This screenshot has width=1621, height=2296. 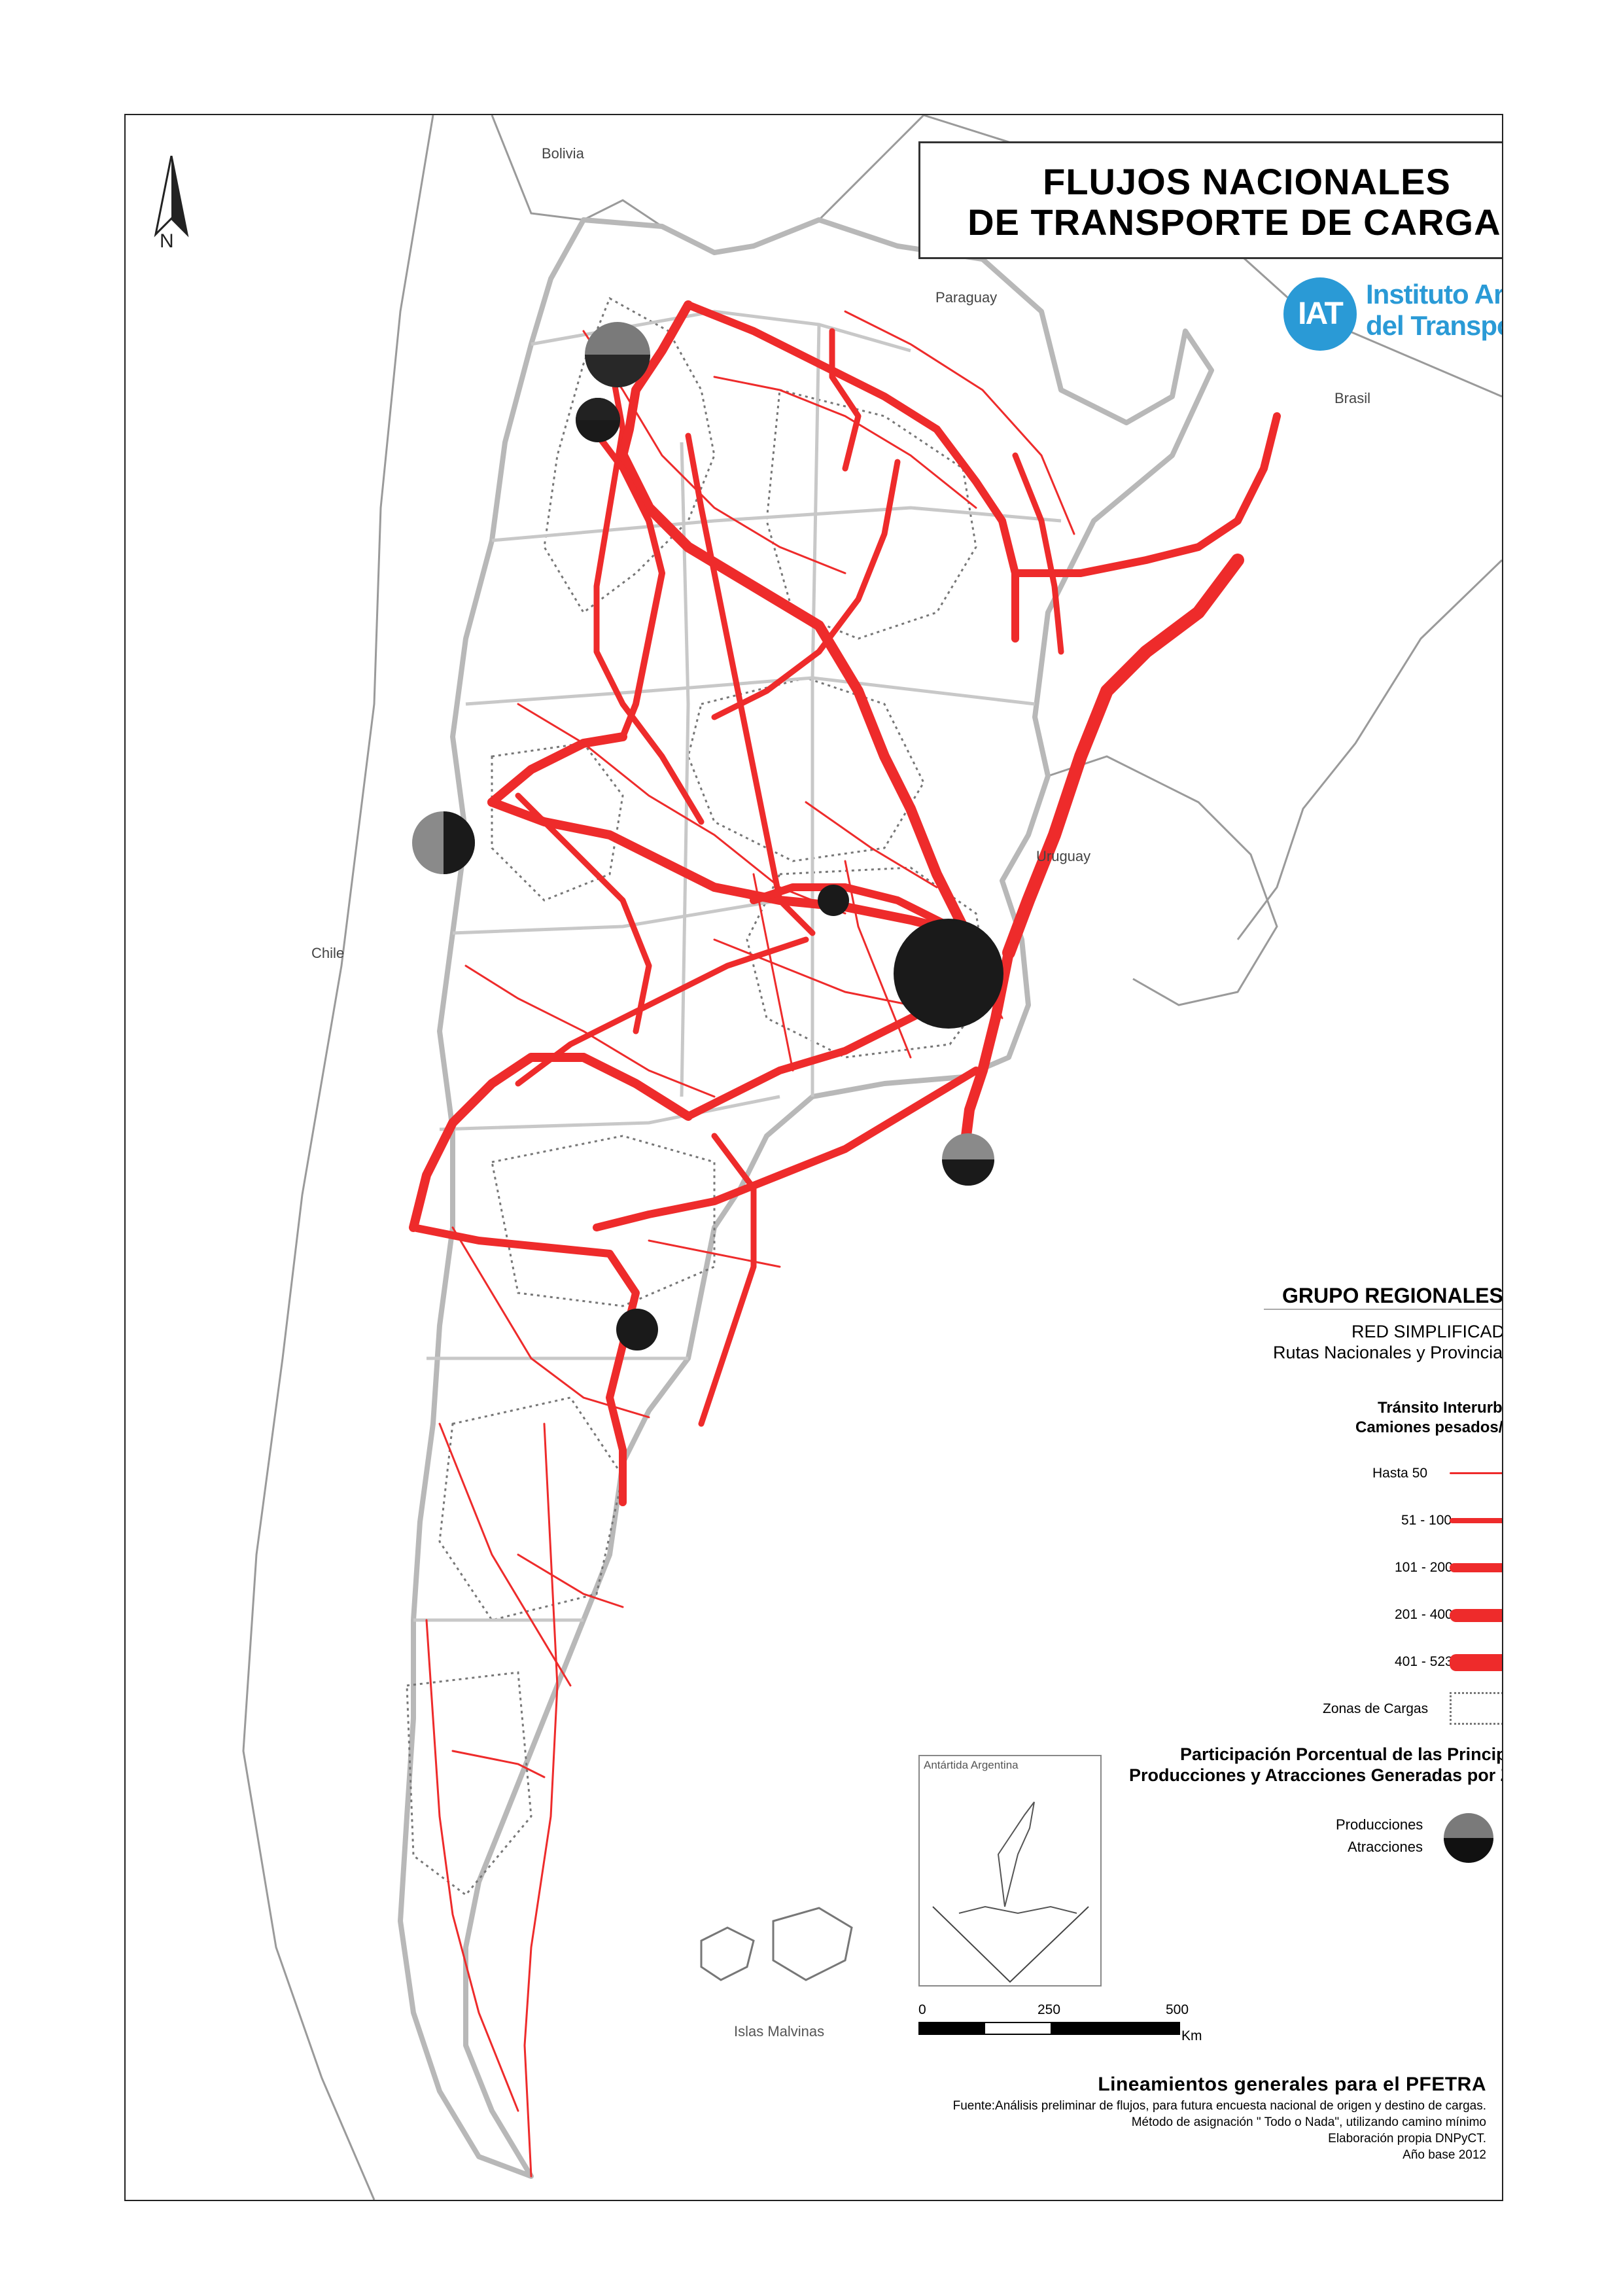 I want to click on title-line-2: DE TRANSPORTE DE CARGAS, so click(x=1235, y=223).